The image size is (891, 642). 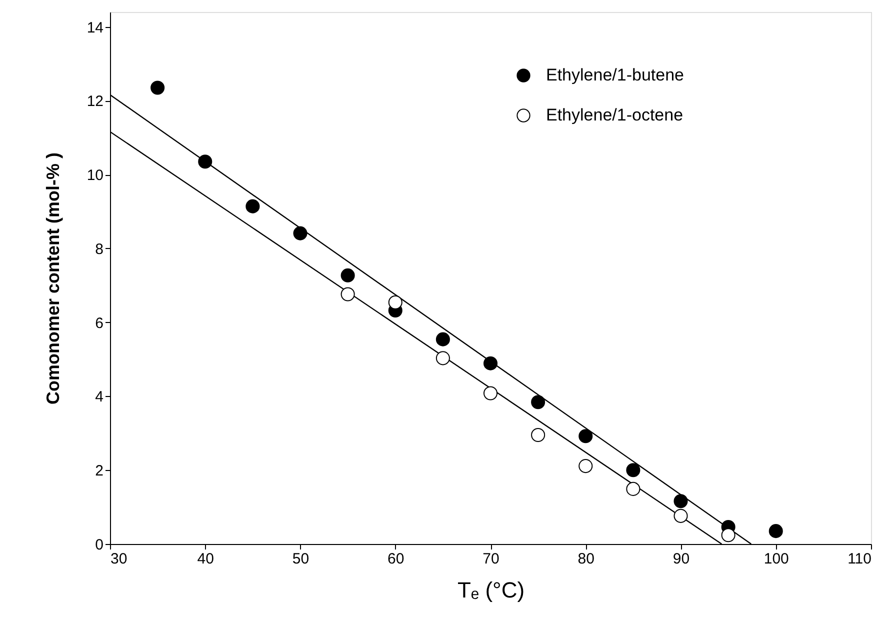 I want to click on y-tick-label: 6, so click(x=99, y=323).